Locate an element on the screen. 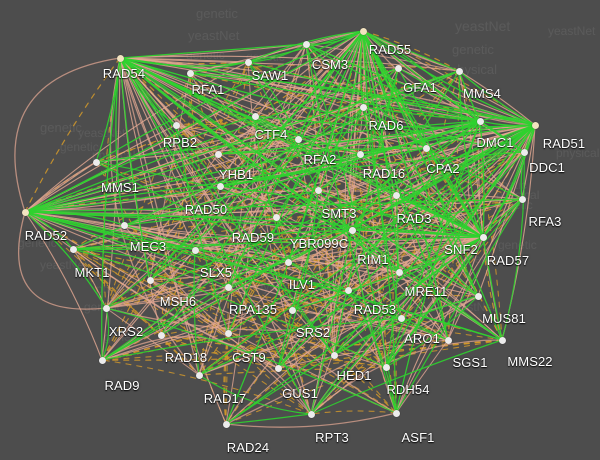 This screenshot has width=600, height=460. gene-node-rad18 is located at coordinates (161, 335).